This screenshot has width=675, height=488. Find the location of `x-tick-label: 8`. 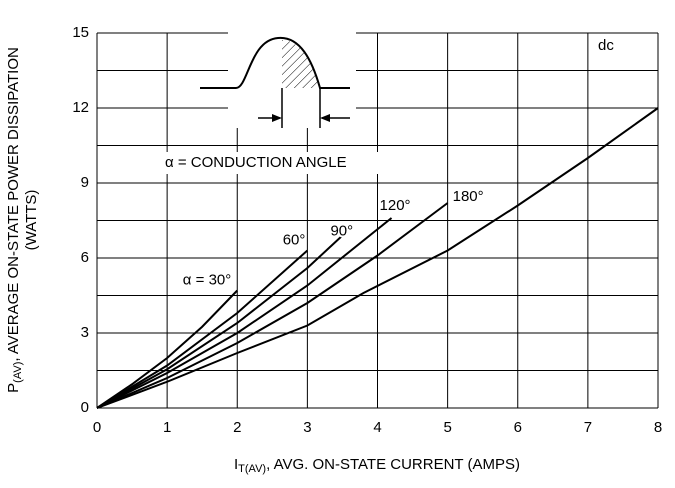

x-tick-label: 8 is located at coordinates (658, 427).